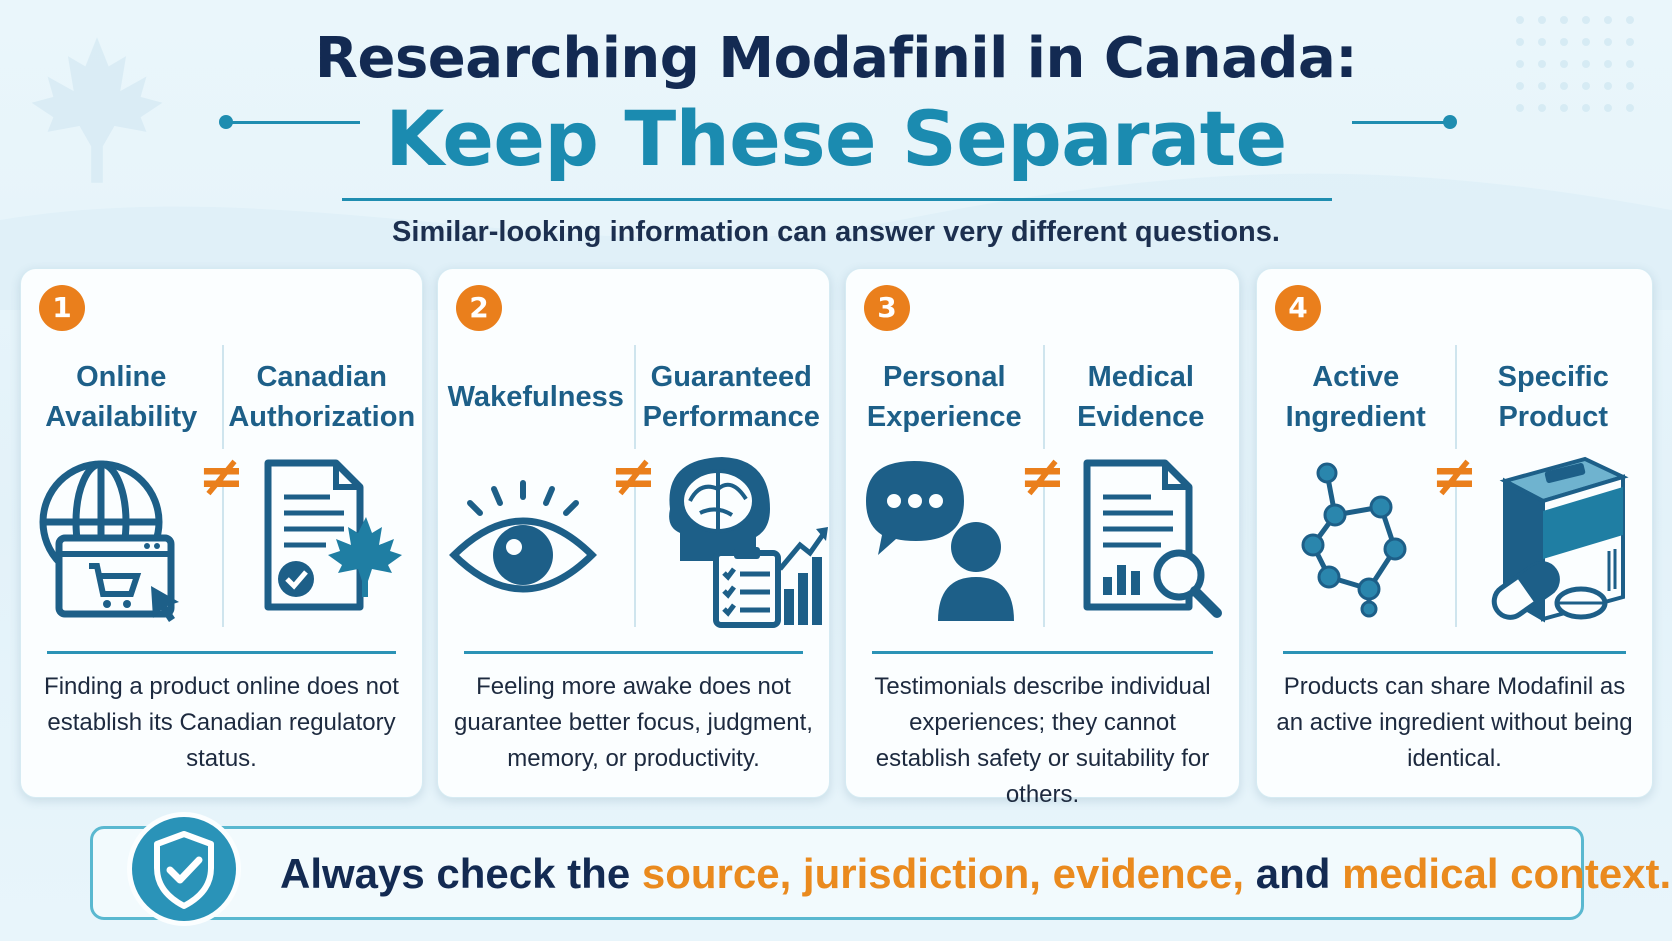 This screenshot has height=941, width=1672. What do you see at coordinates (479, 308) in the screenshot?
I see `card-number-badge: 2` at bounding box center [479, 308].